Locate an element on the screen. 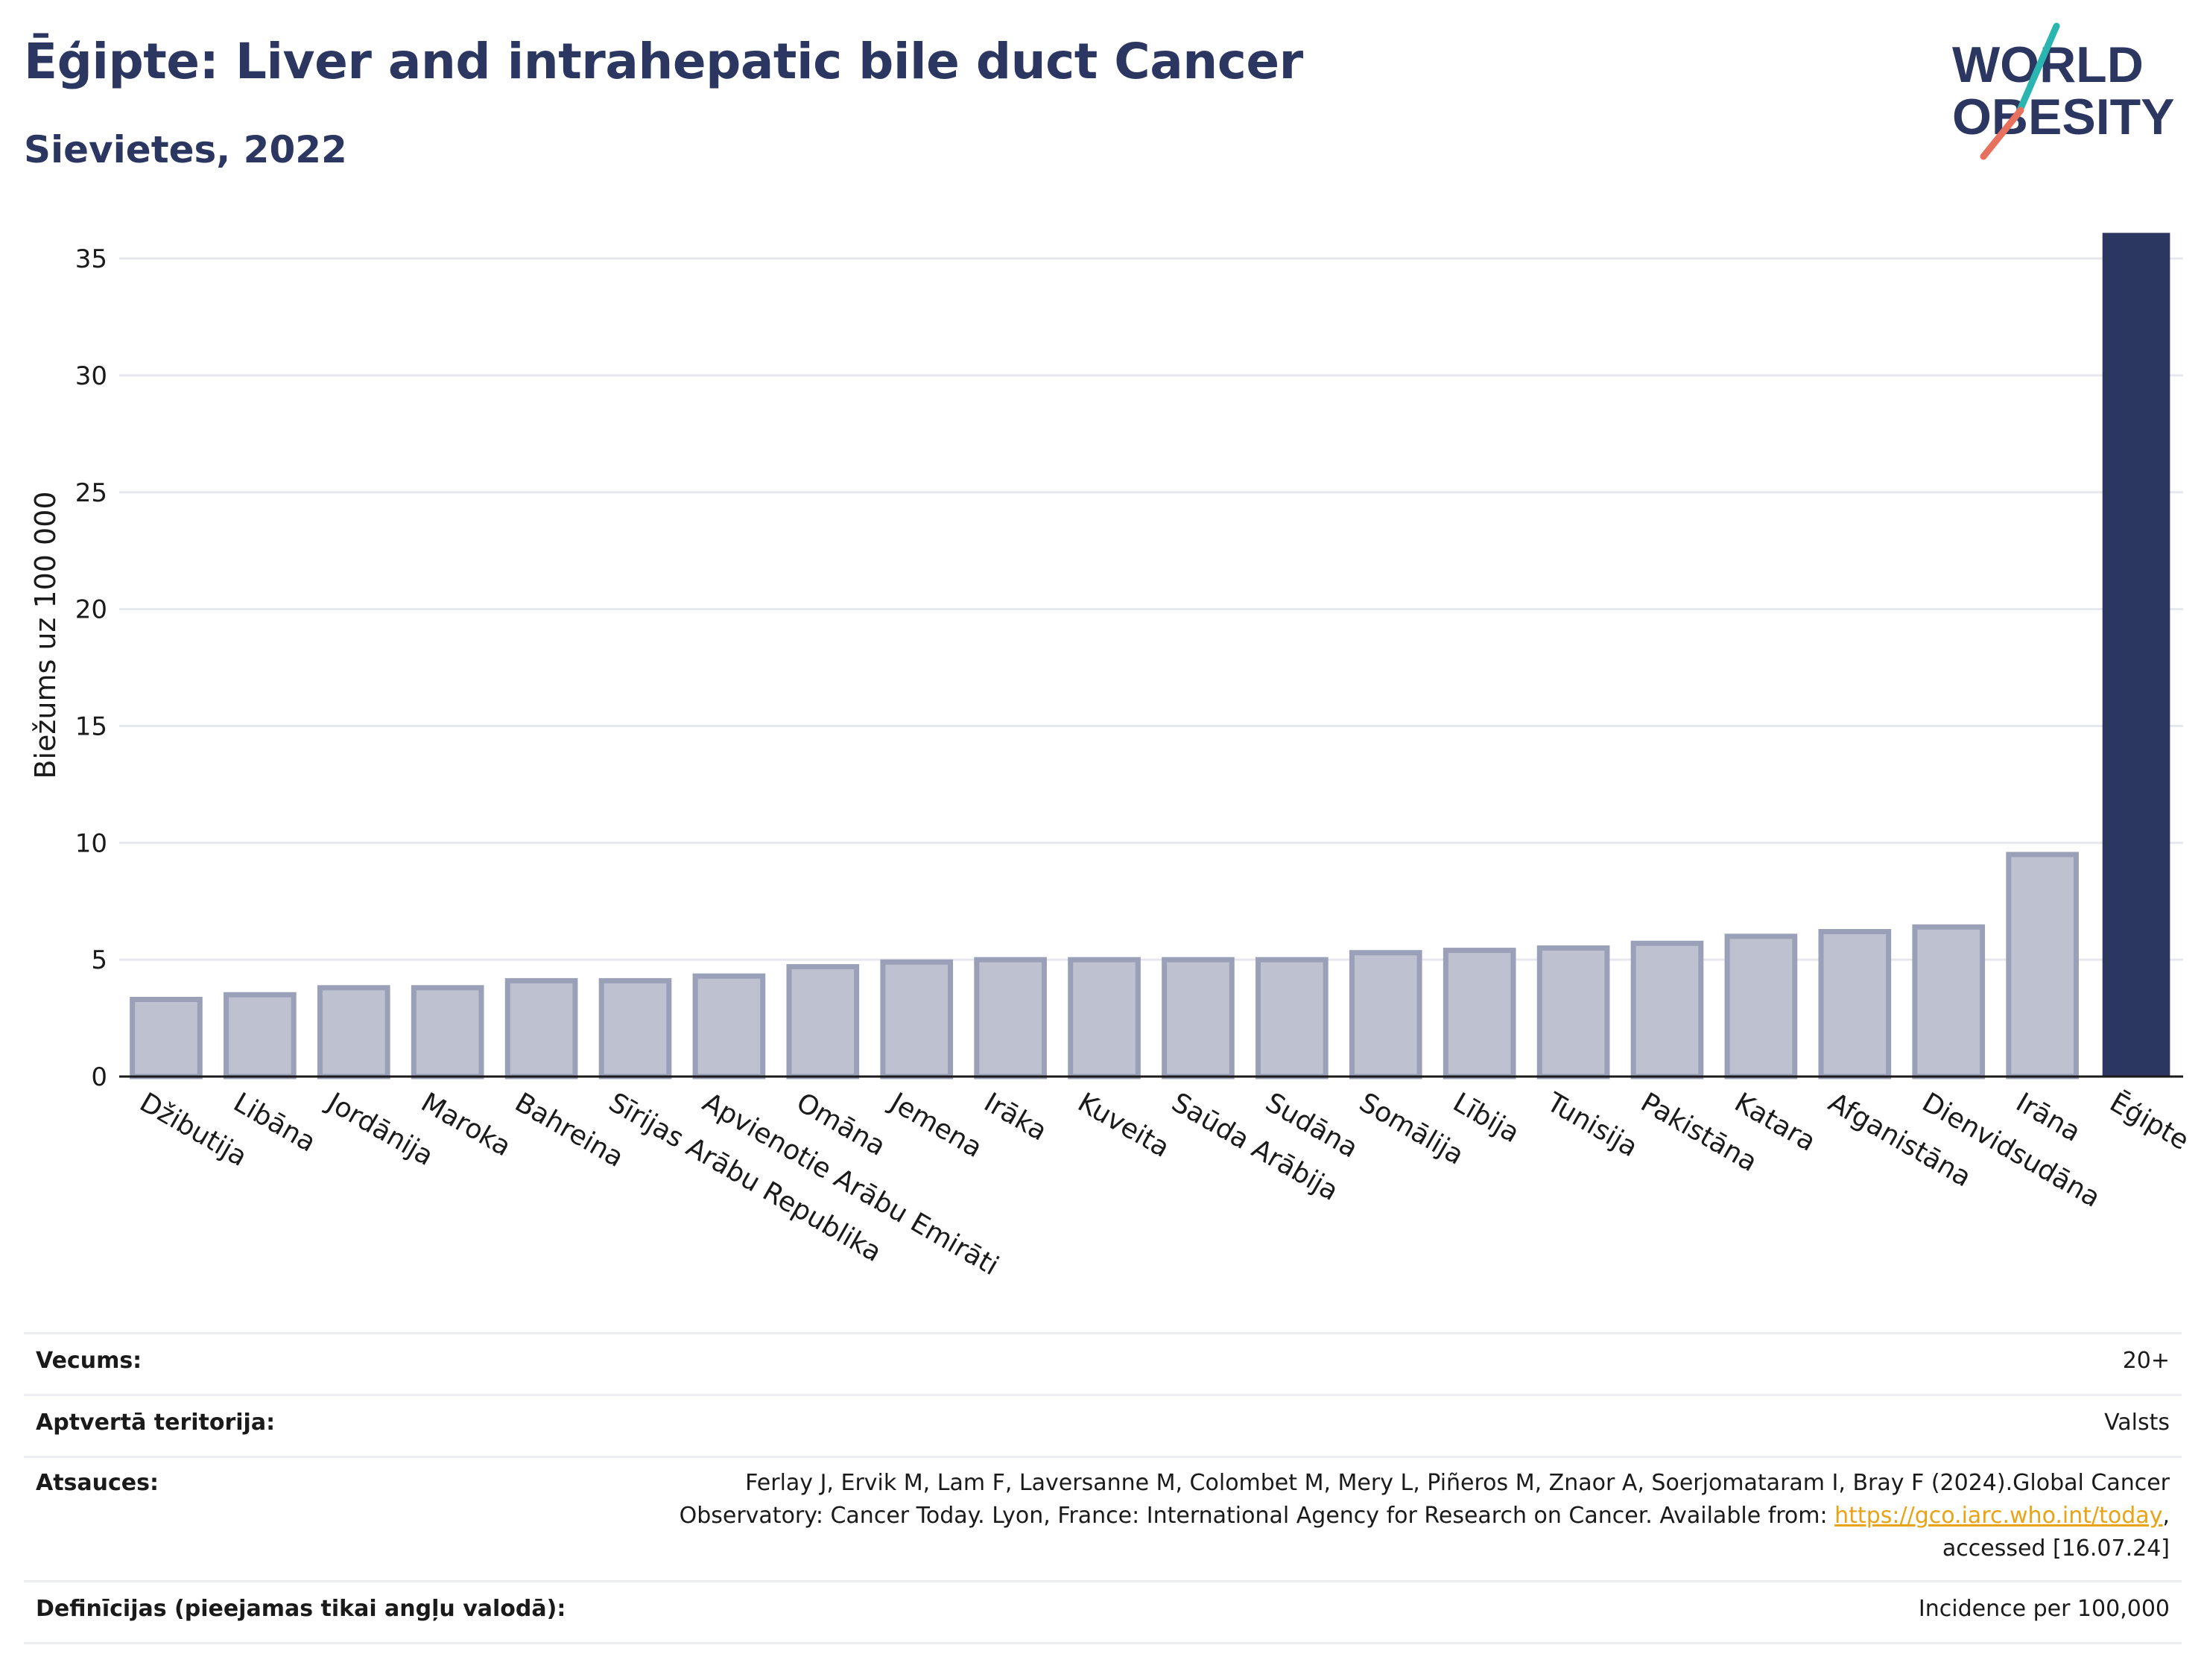 The image size is (2204, 1680). y-tick-label: 30 is located at coordinates (91, 376).